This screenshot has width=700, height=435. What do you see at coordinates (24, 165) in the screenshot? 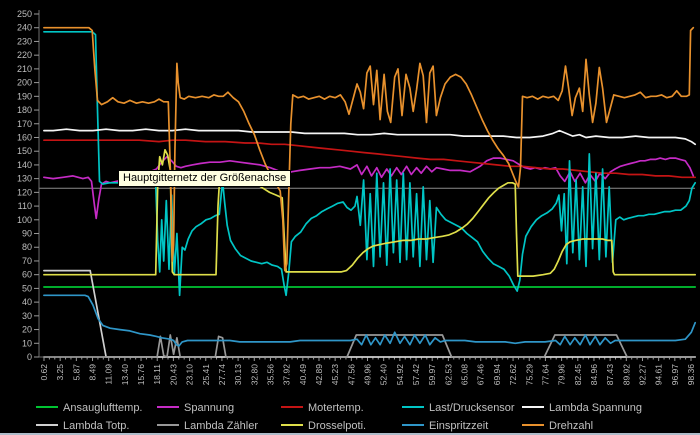
I see `y-axis-label: 140` at bounding box center [24, 165].